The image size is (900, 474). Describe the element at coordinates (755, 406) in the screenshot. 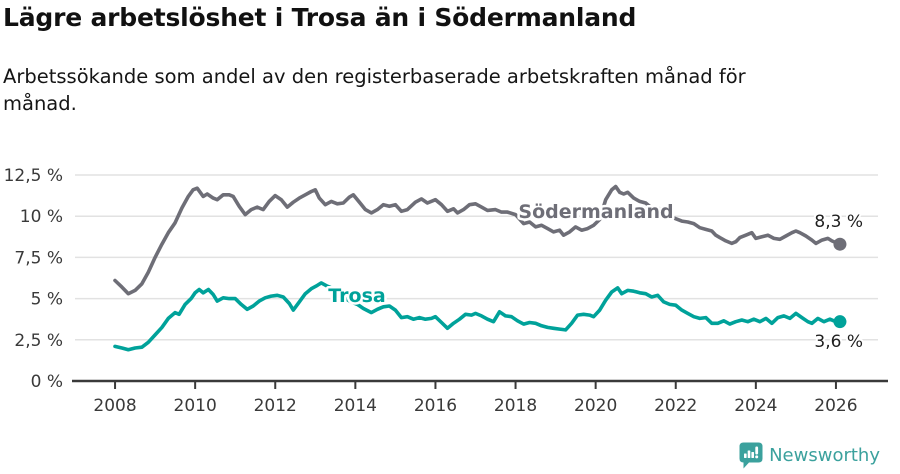

I see `x-tick-label: 2024` at that location.